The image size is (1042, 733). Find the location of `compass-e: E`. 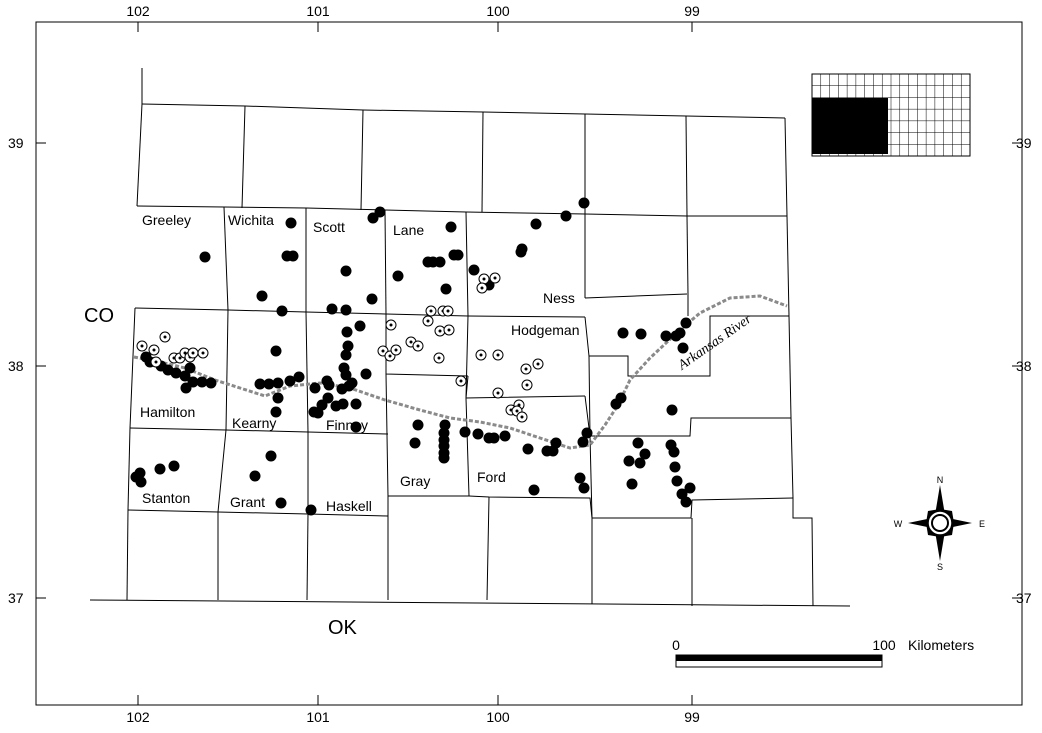

compass-e: E is located at coordinates (982, 524).